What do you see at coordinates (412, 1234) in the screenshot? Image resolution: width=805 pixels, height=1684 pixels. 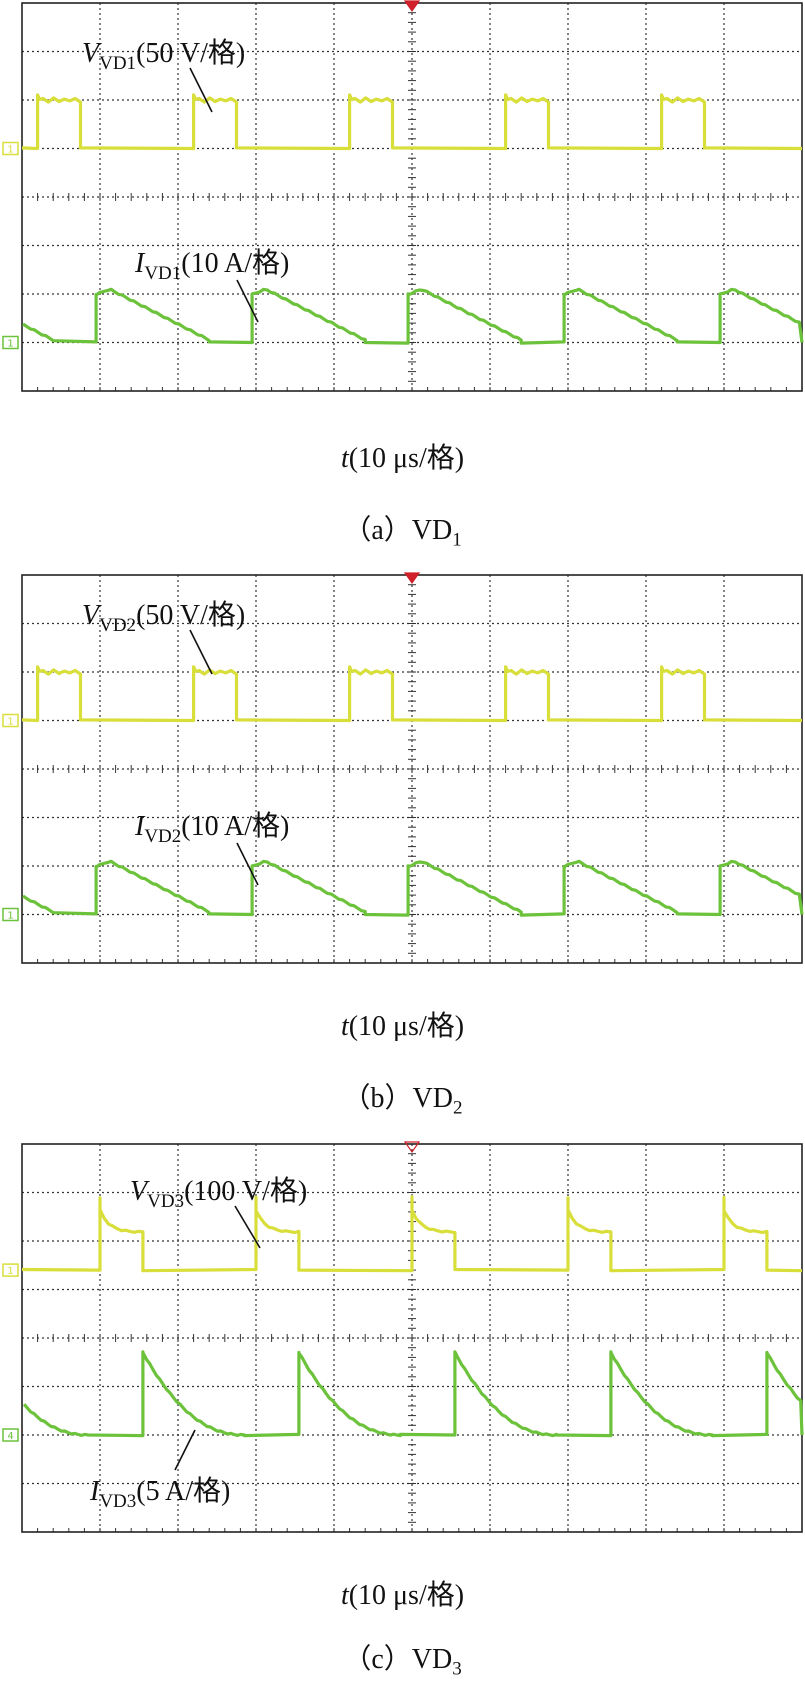 I see `trace-v_vd3` at bounding box center [412, 1234].